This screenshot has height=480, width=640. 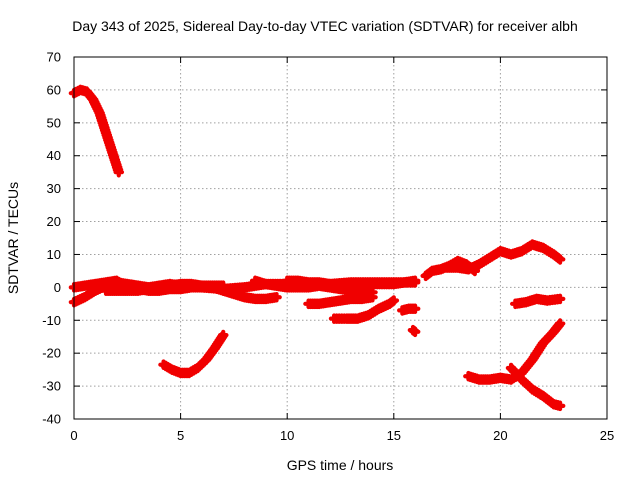 What do you see at coordinates (54, 89) in the screenshot?
I see `y-tick-label: 60` at bounding box center [54, 89].